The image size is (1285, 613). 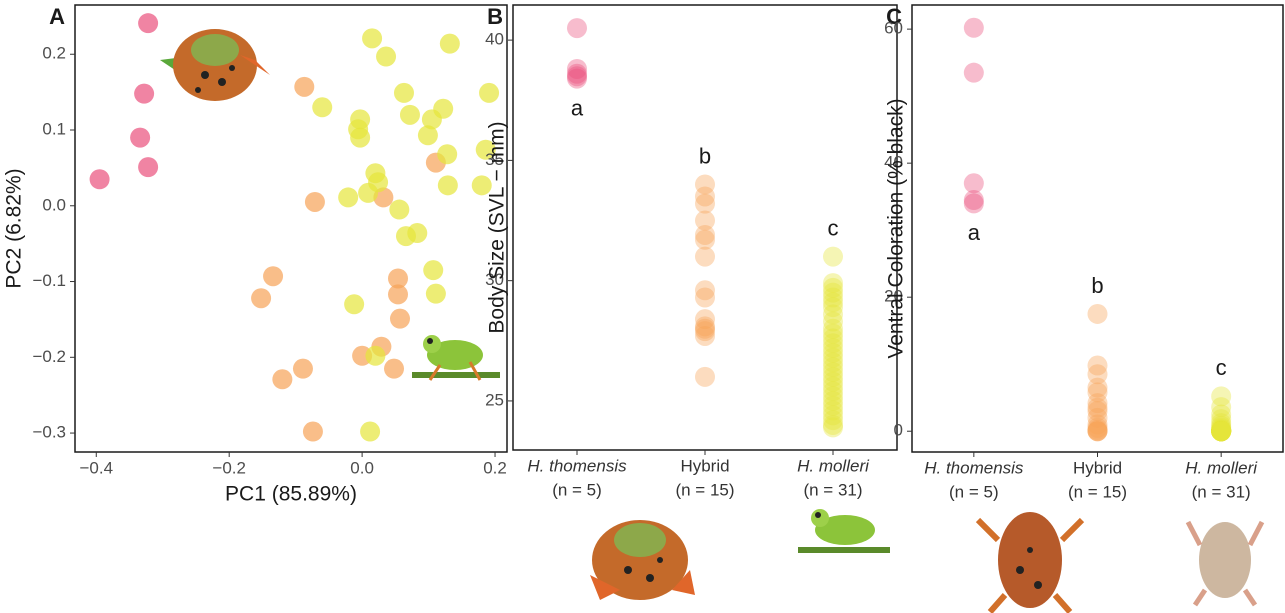 I want to click on y-tick-label: 40, so click(x=893, y=162).